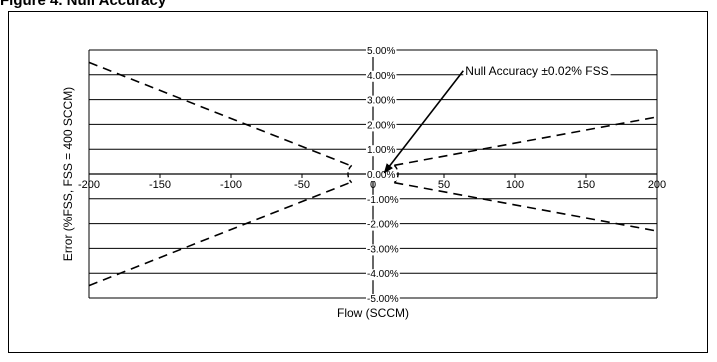 The width and height of the screenshot is (717, 362). I want to click on figure-caption: Figure 4. Null Accuracy, so click(83, 4).